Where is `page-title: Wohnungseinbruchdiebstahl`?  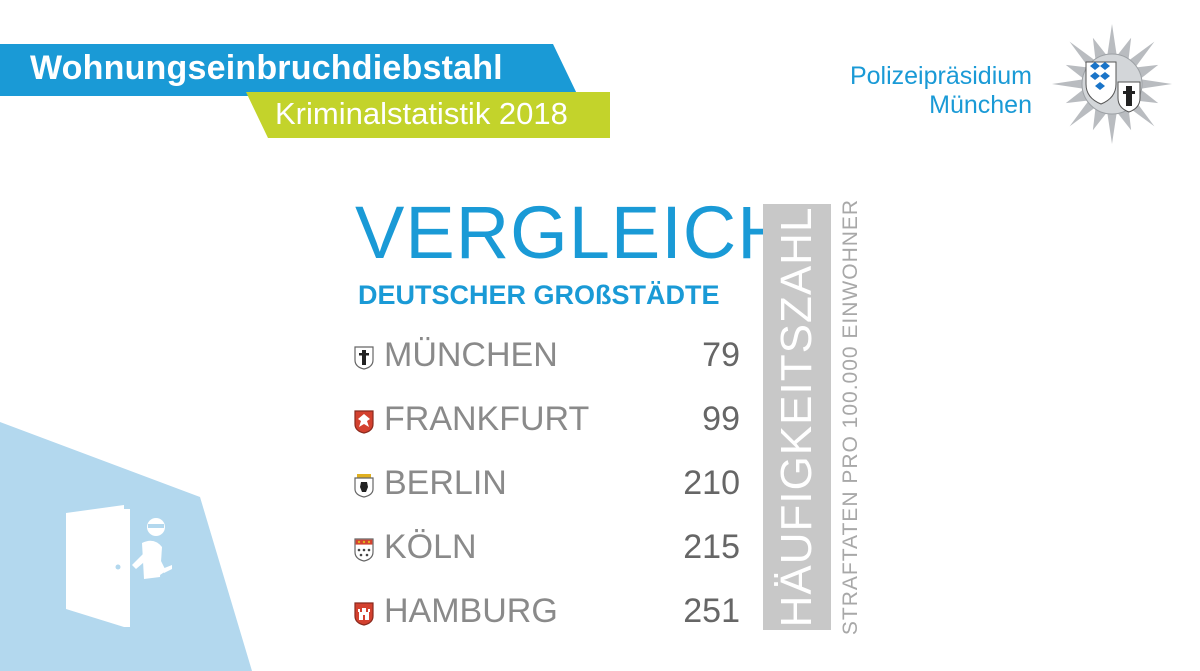
page-title: Wohnungseinbruchdiebstahl is located at coordinates (266, 68).